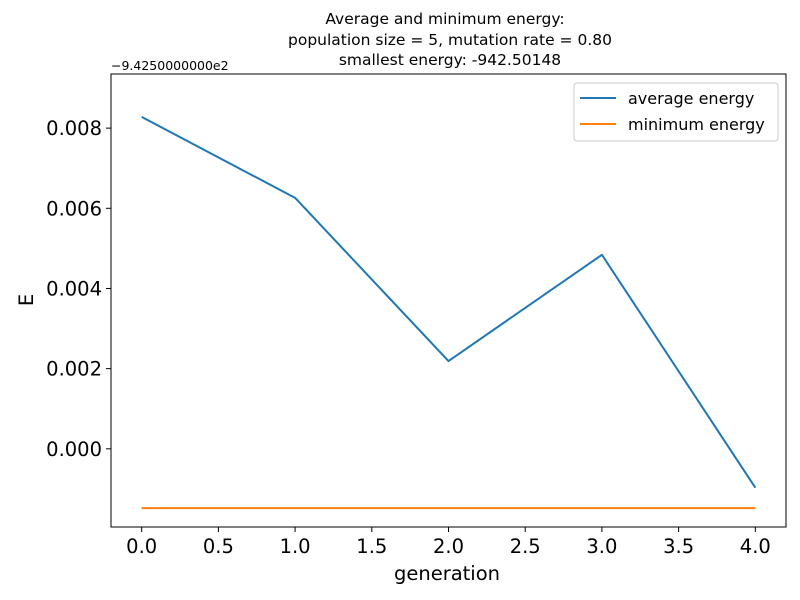 The width and height of the screenshot is (800, 600). I want to click on x-tick-label: 0.5, so click(218, 546).